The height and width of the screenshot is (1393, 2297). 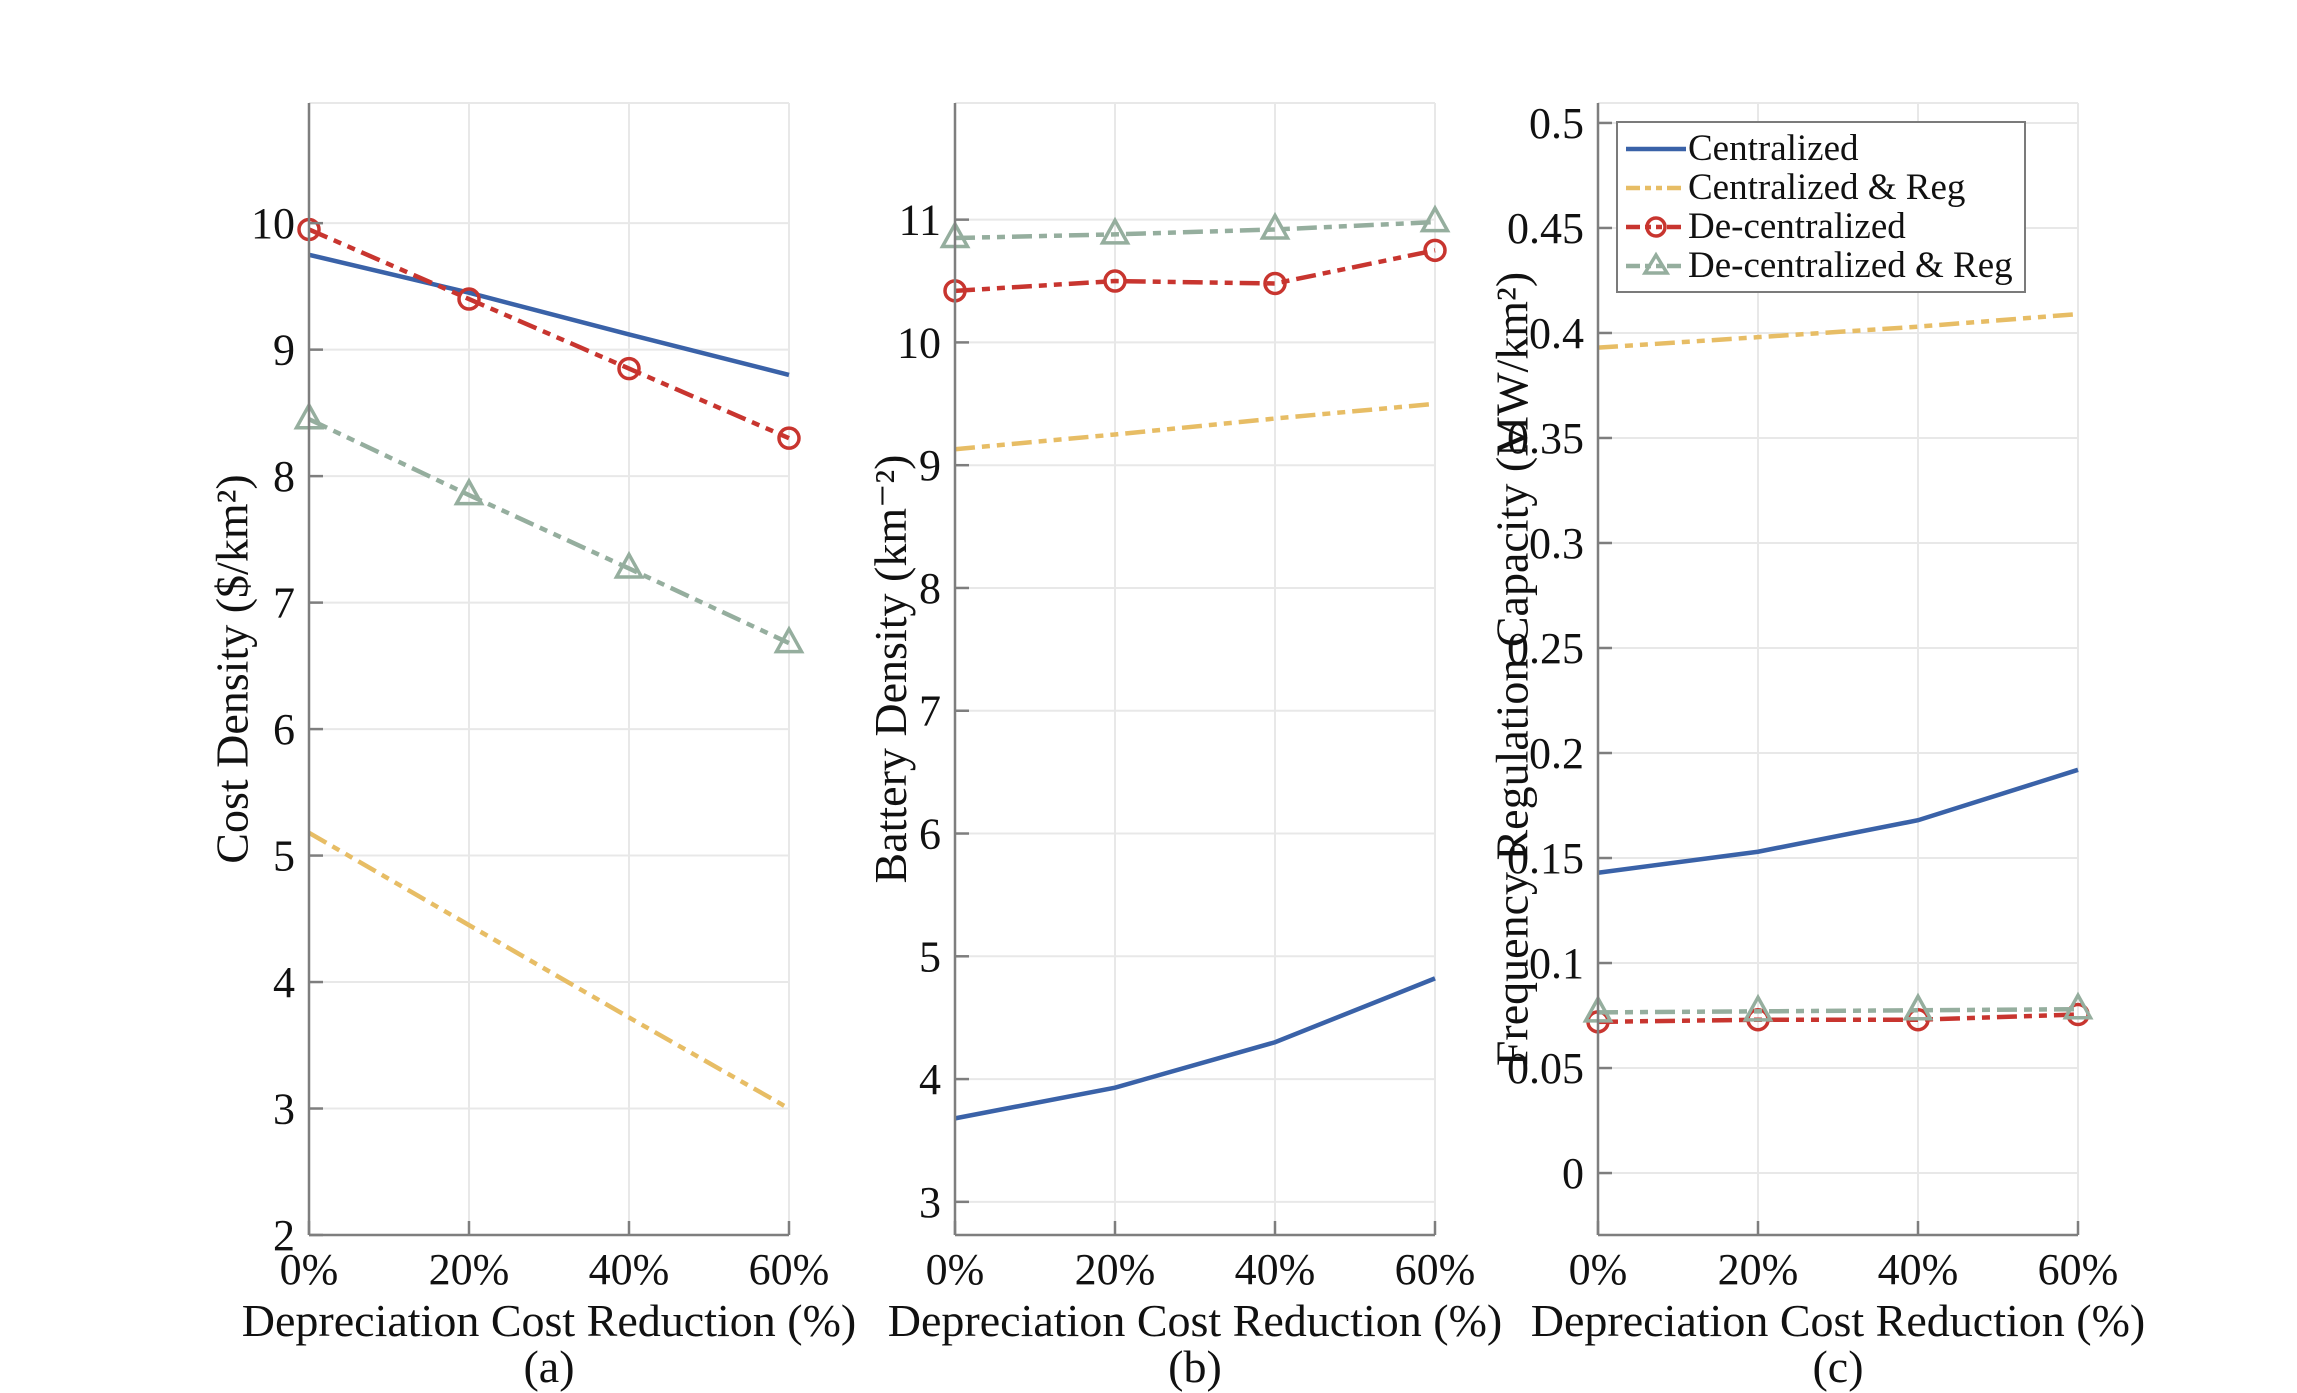 I want to click on legend-line-sample-triangle, so click(x=1656, y=263).